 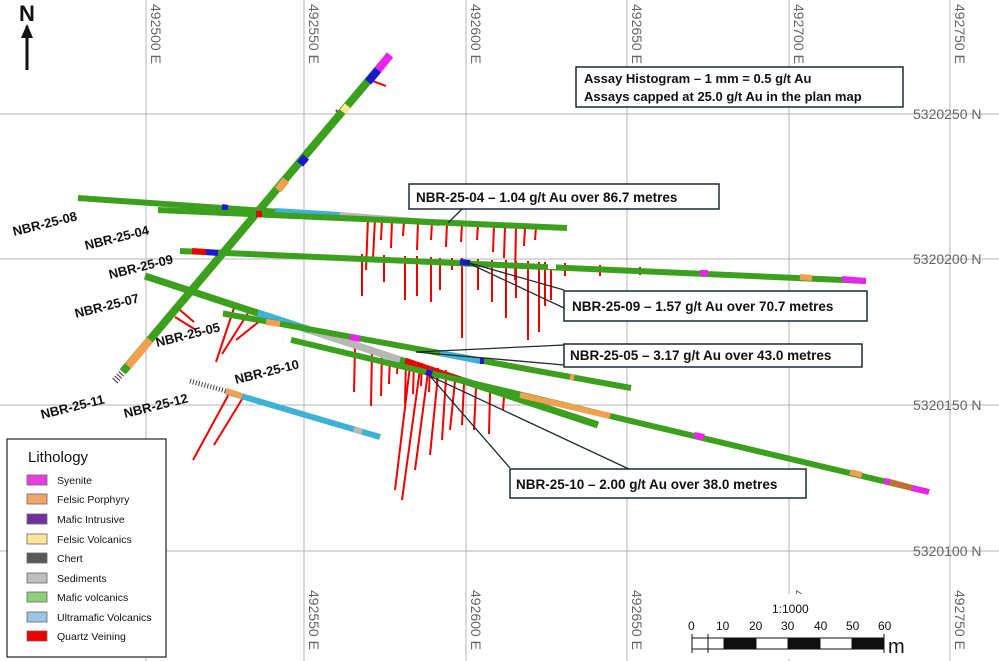 What do you see at coordinates (960, 620) in the screenshot?
I see `easting-label-bottom: 492750 E` at bounding box center [960, 620].